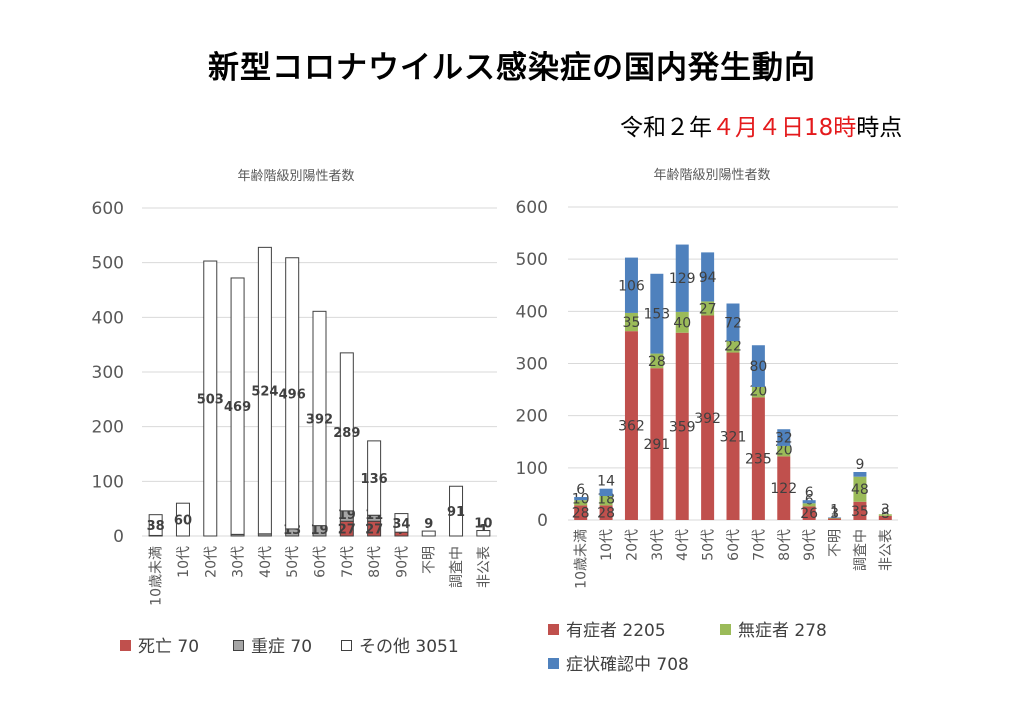 Image resolution: width=1024 pixels, height=724 pixels. What do you see at coordinates (346, 433) in the screenshot?
I see `left-chart-data-label: 289` at bounding box center [346, 433].